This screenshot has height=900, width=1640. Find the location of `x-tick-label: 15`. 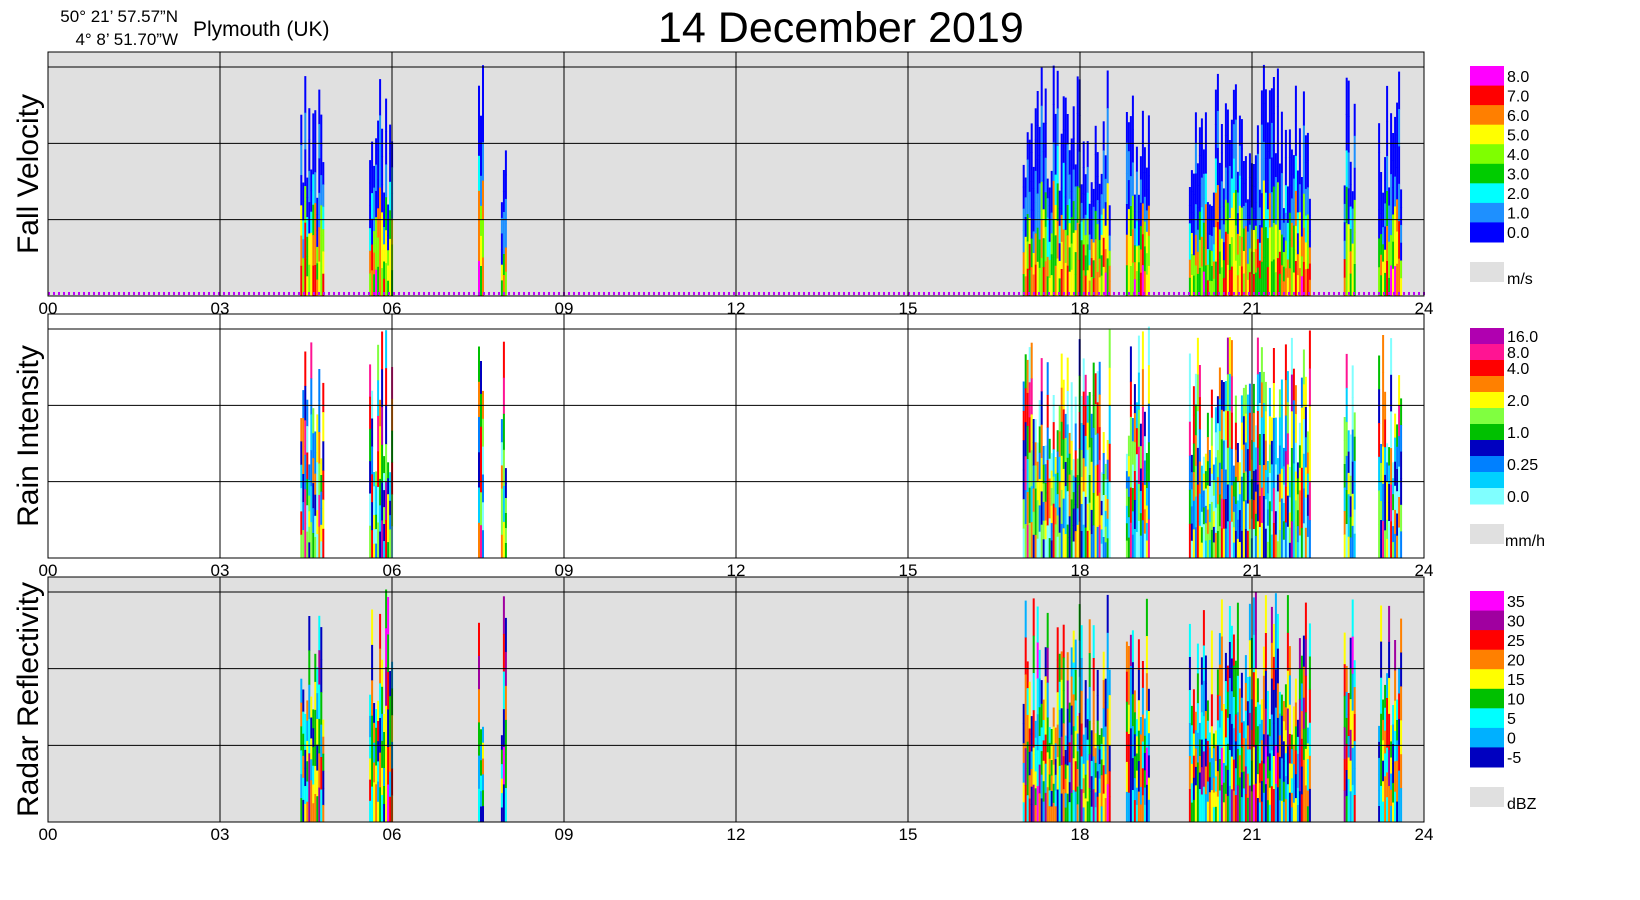

x-tick-label: 15 is located at coordinates (908, 570).